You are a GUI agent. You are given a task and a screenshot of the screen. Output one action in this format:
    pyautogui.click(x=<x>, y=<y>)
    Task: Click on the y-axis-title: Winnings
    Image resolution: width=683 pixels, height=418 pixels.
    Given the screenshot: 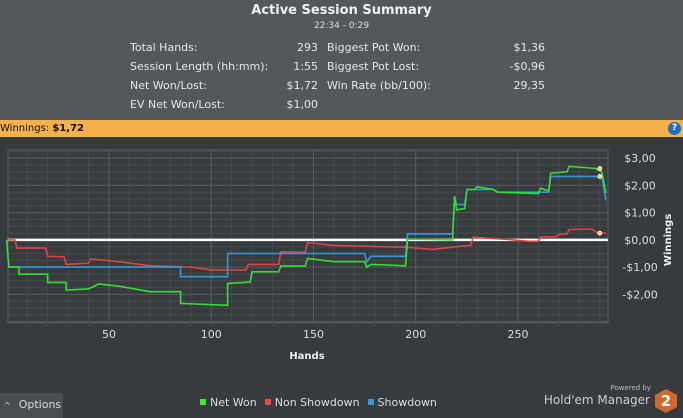 What is the action you would take?
    pyautogui.click(x=668, y=240)
    